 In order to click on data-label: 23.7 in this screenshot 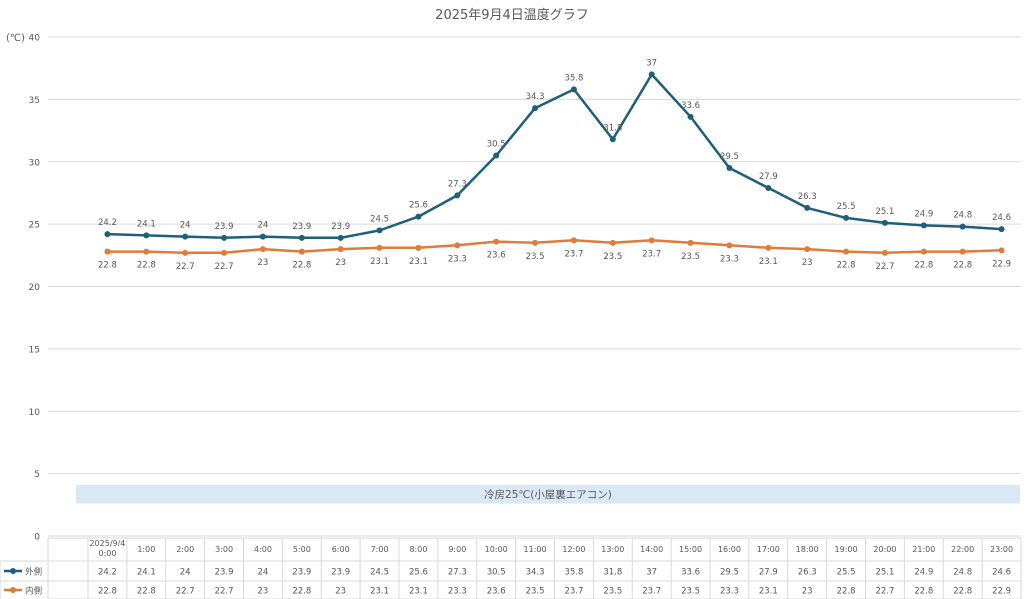, I will do `click(573, 254)`.